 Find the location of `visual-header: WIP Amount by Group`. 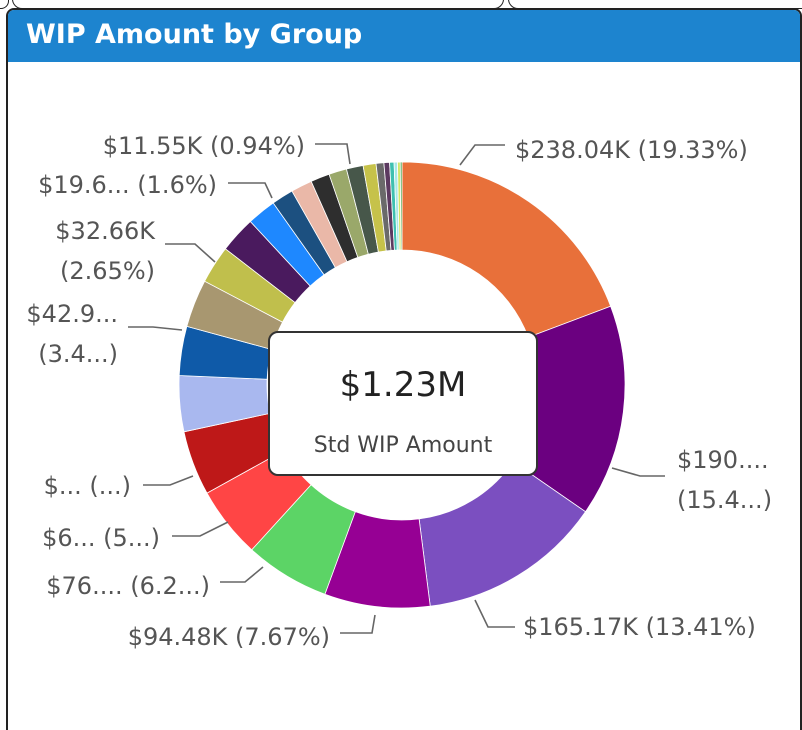

visual-header: WIP Amount by Group is located at coordinates (404, 36).